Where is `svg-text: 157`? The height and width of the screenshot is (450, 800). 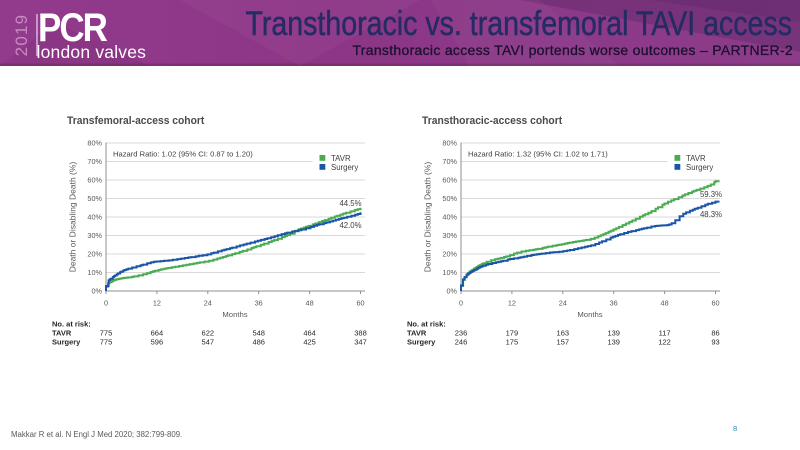
svg-text: 157 is located at coordinates (563, 342).